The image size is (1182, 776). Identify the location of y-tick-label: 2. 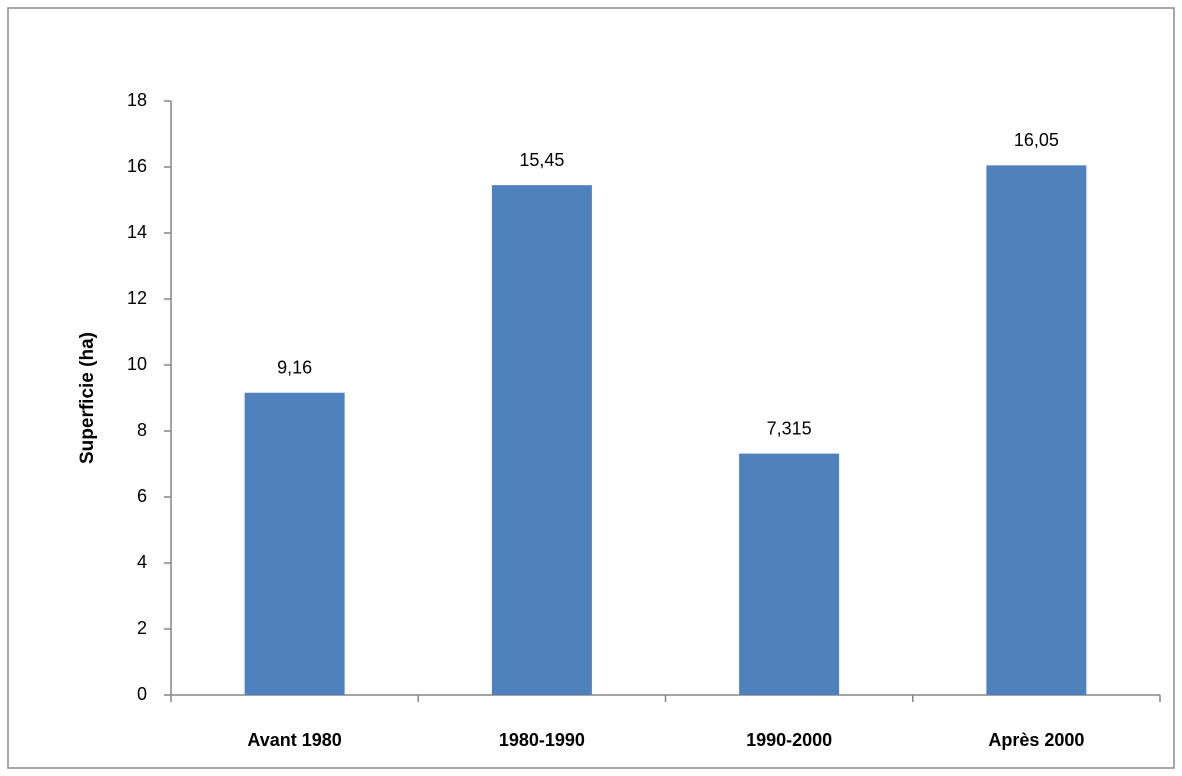
(142, 628).